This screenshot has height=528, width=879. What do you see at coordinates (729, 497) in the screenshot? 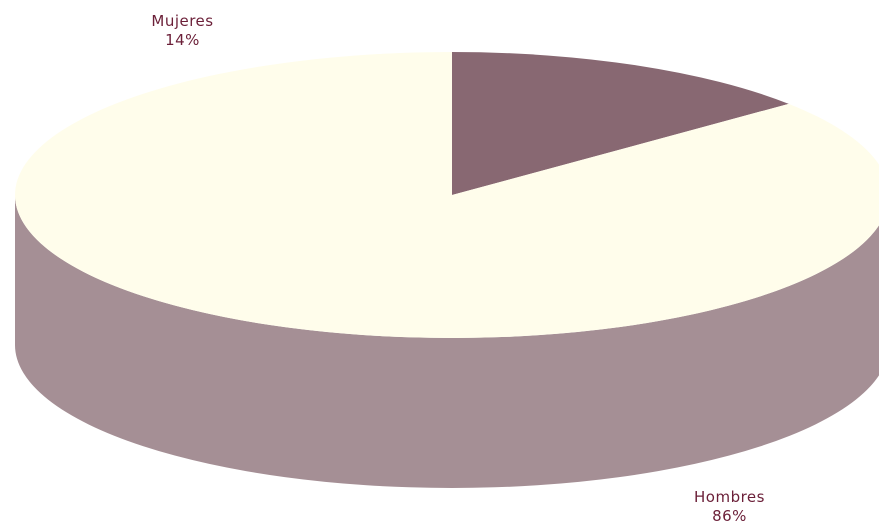
I see `slice-category-label: Hombres` at bounding box center [729, 497].